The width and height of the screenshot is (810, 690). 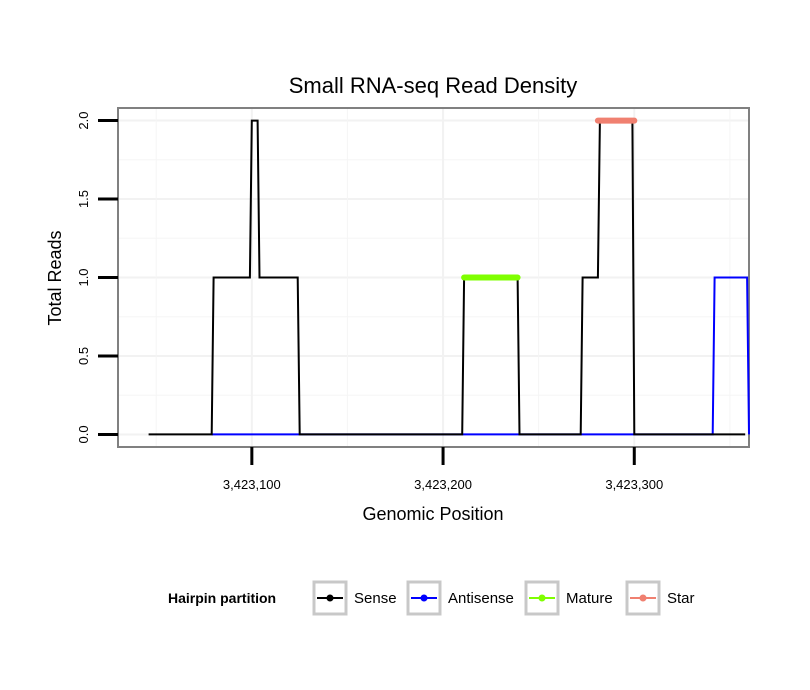 I want to click on y-tick-label: 1.0, so click(x=83, y=277).